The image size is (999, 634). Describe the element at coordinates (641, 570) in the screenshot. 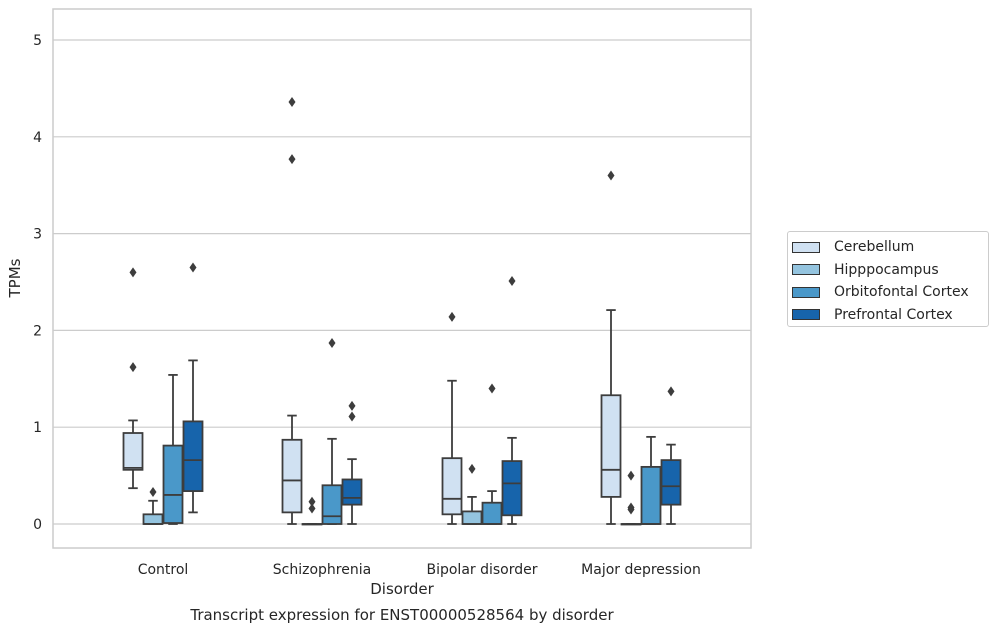

I see `x-tick-label: Major depression` at that location.